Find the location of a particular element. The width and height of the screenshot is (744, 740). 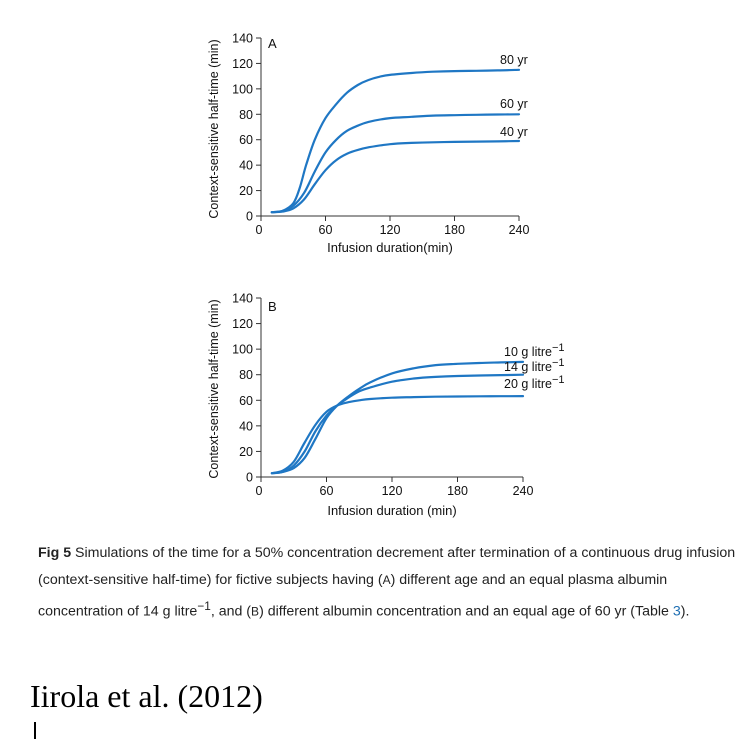

figure-number: Fig 5 is located at coordinates (55, 553).